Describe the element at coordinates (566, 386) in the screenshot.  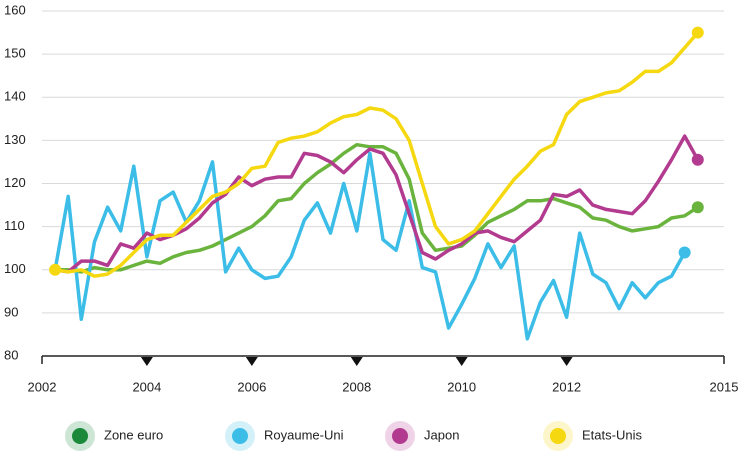
I see `x-tick-label: 2012` at that location.